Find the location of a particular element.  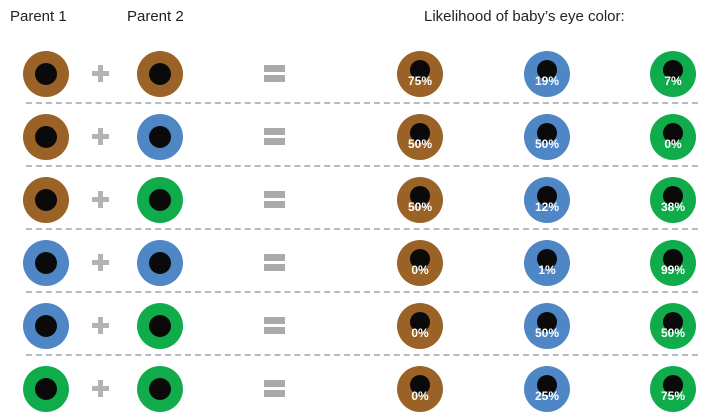

parent1-green-eye-icon is located at coordinates (46, 389).